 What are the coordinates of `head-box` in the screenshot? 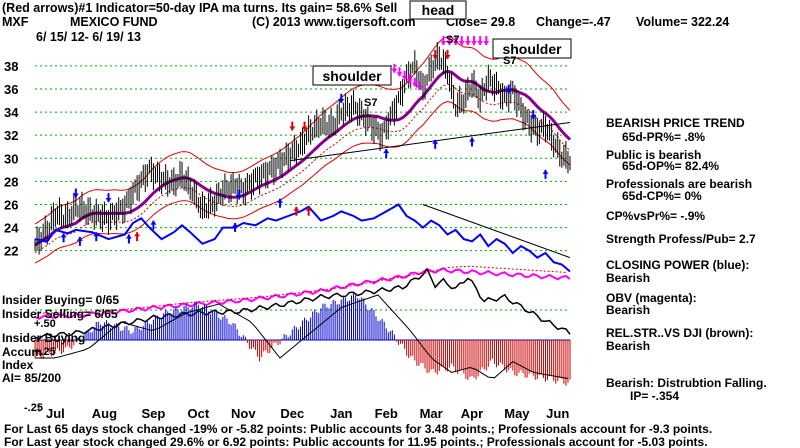 It's located at (438, 10).